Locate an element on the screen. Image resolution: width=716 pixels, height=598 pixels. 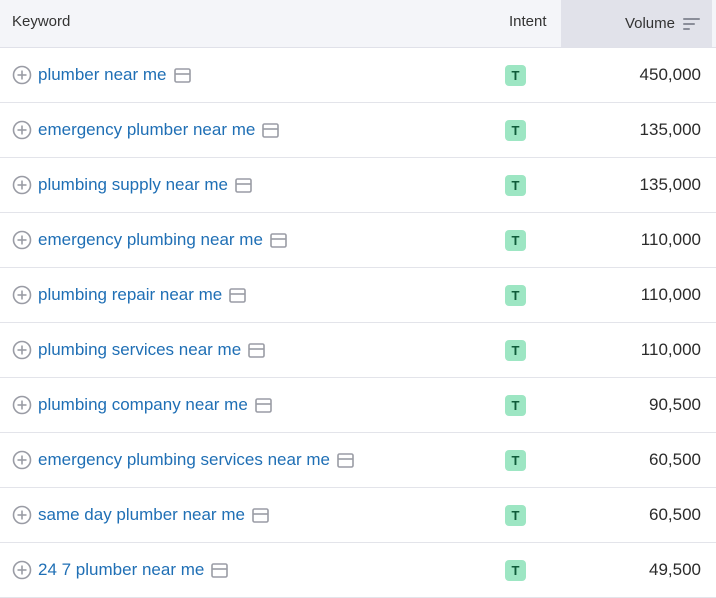
keyword-link: same day plumber near me is located at coordinates (141, 514).